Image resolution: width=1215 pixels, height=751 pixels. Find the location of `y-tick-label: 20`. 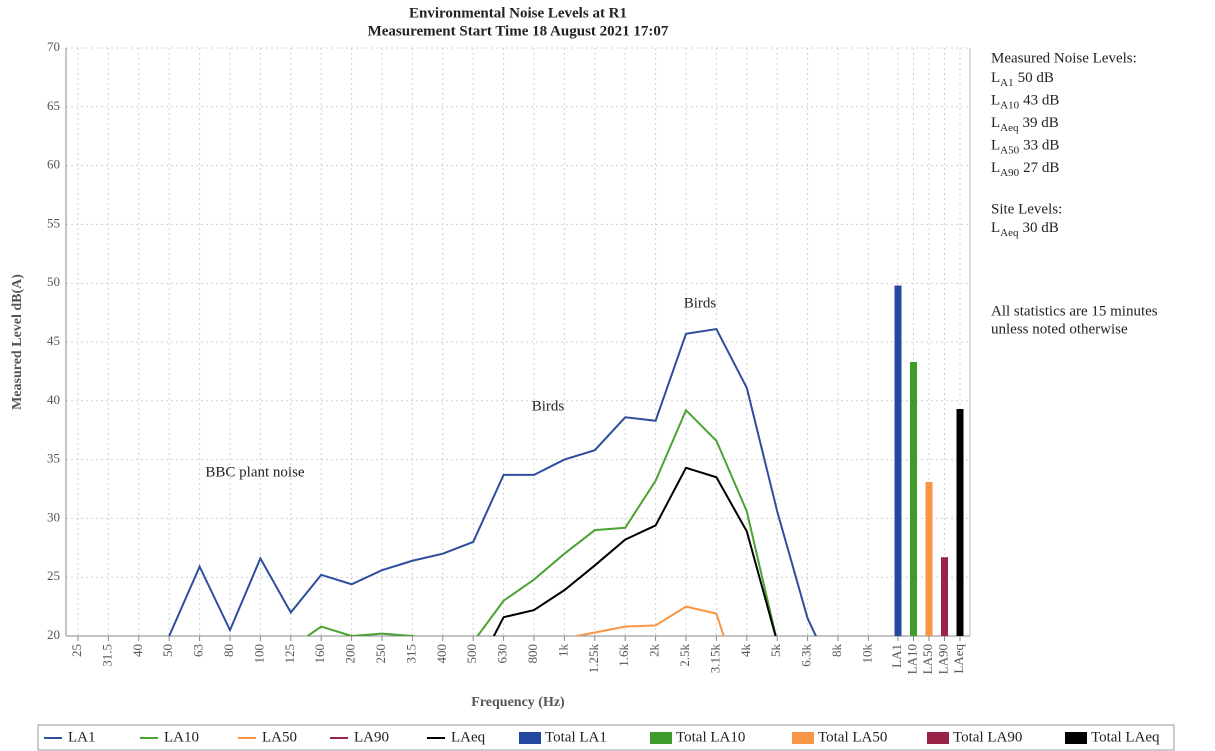

y-tick-label: 20 is located at coordinates (53, 634).